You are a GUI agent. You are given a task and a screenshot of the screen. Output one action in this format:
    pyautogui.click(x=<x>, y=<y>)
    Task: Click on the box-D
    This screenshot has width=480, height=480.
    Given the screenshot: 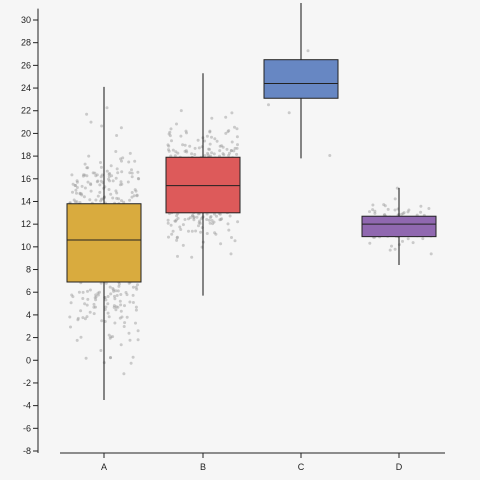 What is the action you would take?
    pyautogui.click(x=399, y=226)
    